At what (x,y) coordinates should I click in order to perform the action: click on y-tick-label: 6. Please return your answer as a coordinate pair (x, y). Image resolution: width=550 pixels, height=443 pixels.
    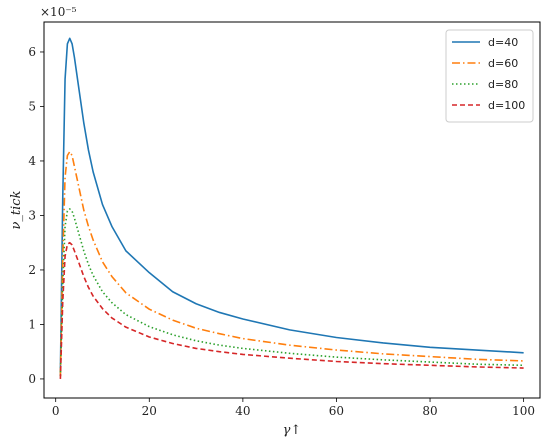
    Looking at the image, I should click on (32, 52).